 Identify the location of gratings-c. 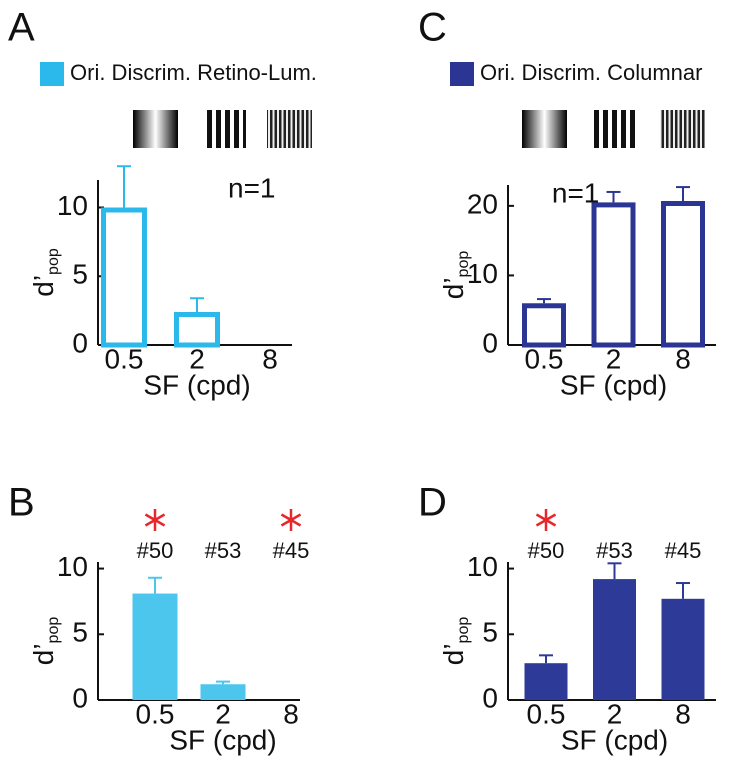
(613, 129).